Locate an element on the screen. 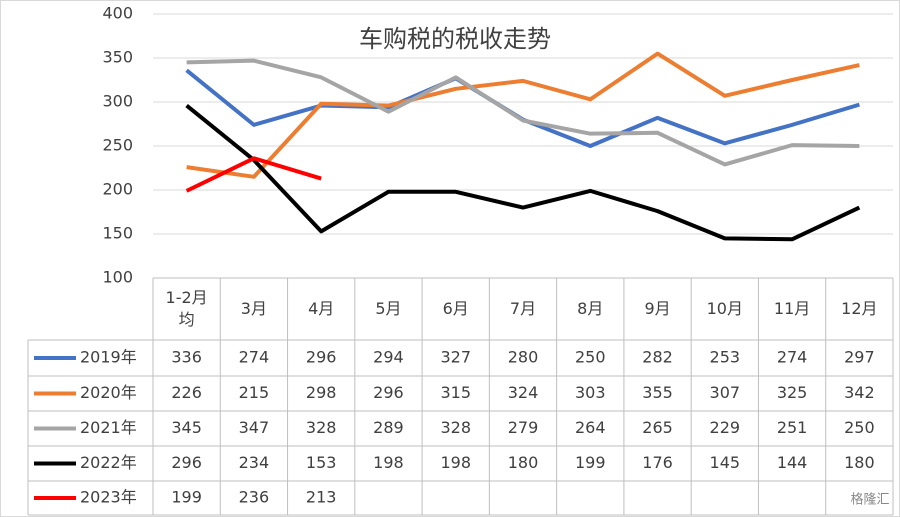 Image resolution: width=900 pixels, height=517 pixels. table-value: 342 is located at coordinates (859, 392).